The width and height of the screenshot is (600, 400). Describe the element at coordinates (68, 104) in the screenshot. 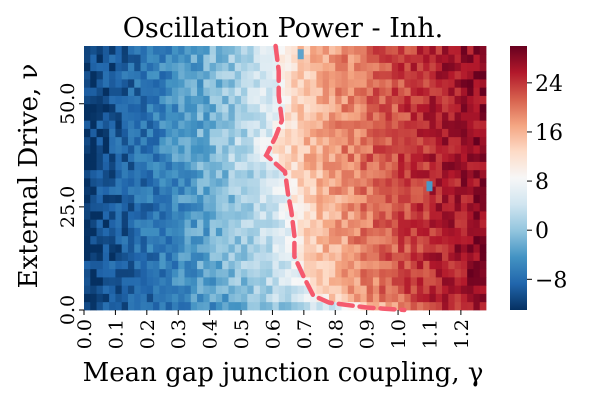

I see `y-tick-label: 50.0` at that location.